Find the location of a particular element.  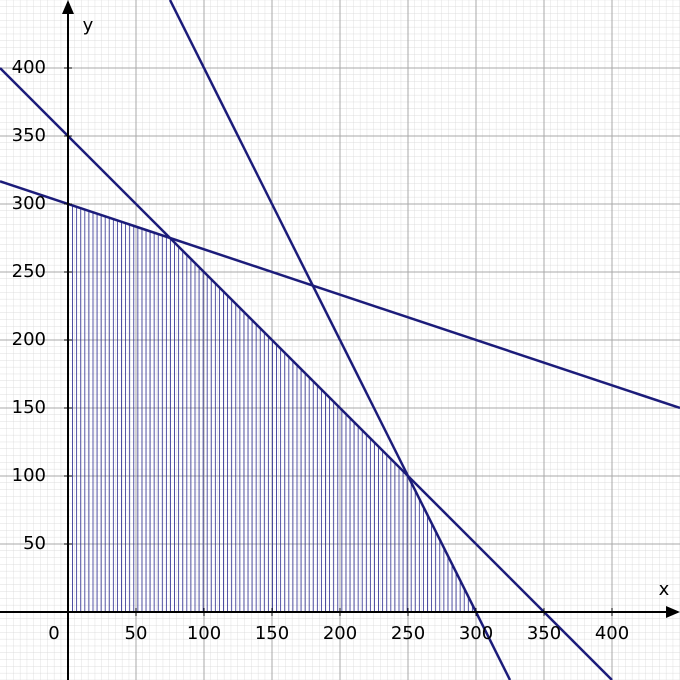

x-tick-label: 50 is located at coordinates (136, 633).